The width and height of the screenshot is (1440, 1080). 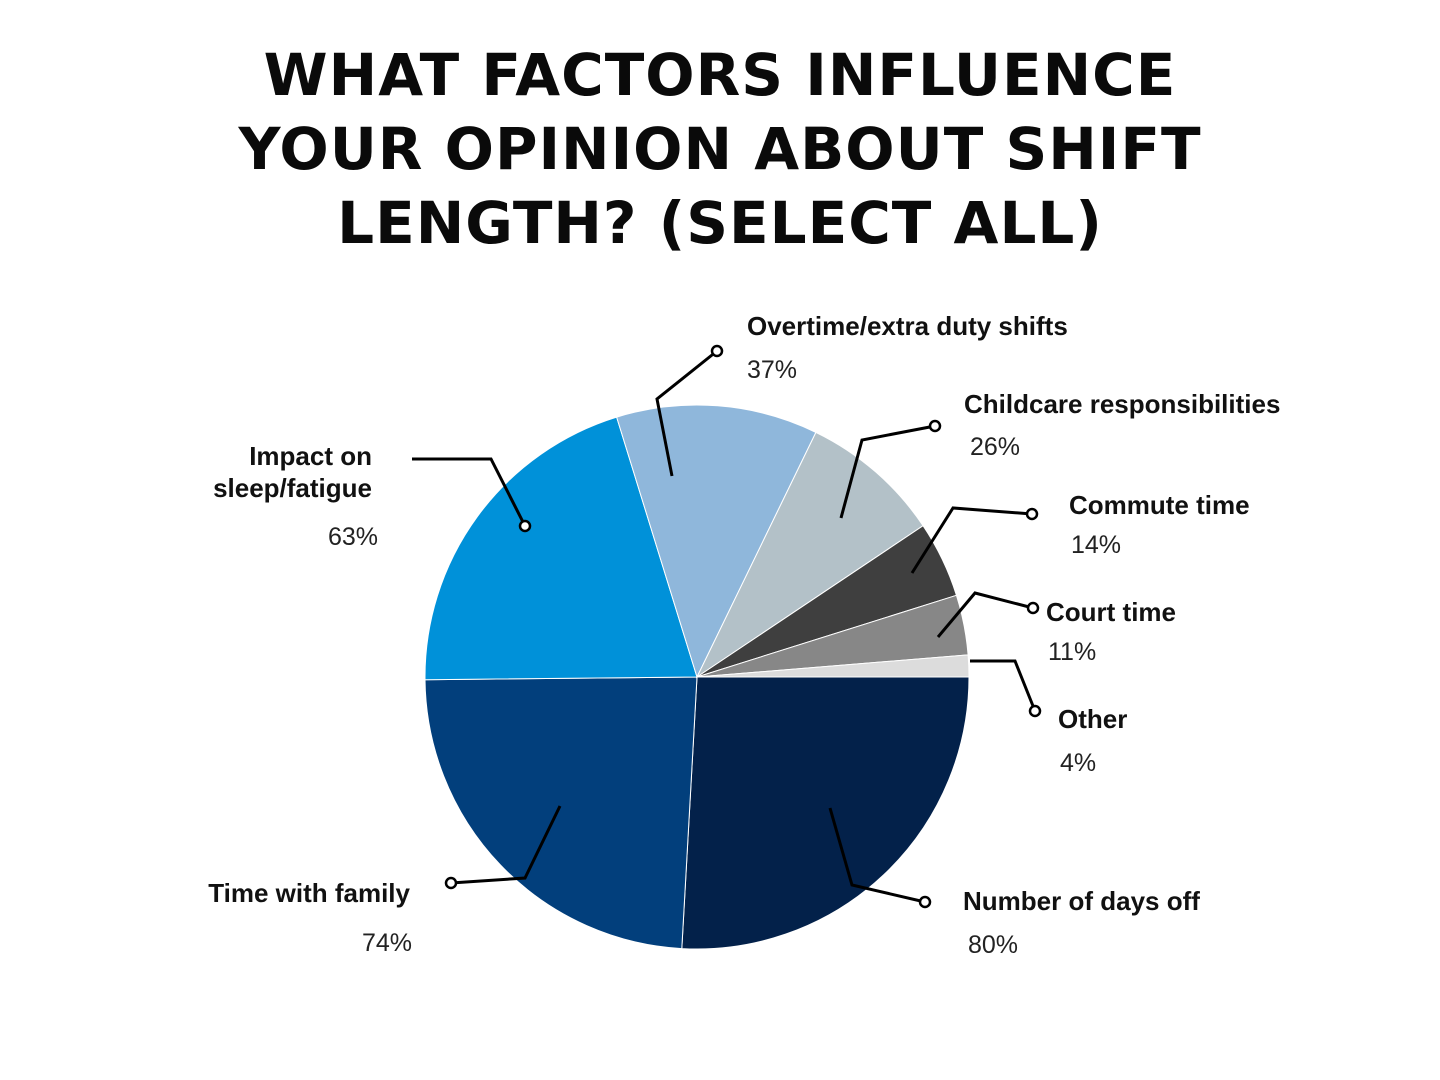 I want to click on leader-line-impact-on-sleep-fatigue, so click(x=469, y=492).